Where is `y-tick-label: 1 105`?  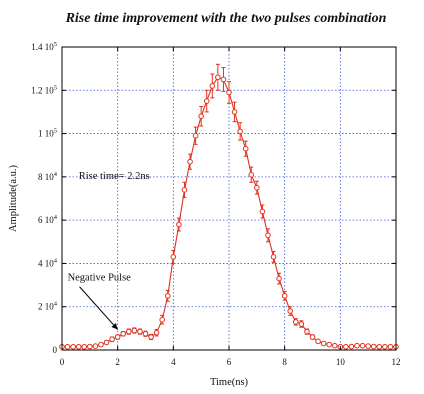
y-tick-label: 1 105 is located at coordinates (47, 133).